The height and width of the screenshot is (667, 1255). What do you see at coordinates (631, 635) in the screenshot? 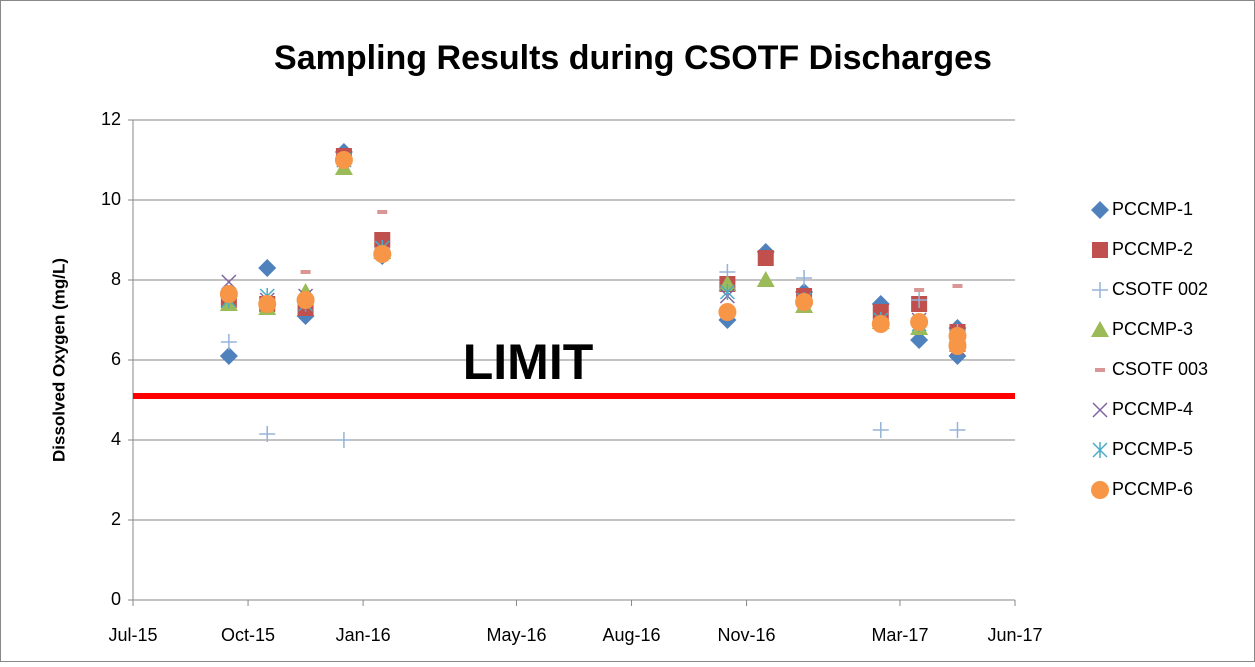
I see `x-tick-label: Aug-16` at bounding box center [631, 635].